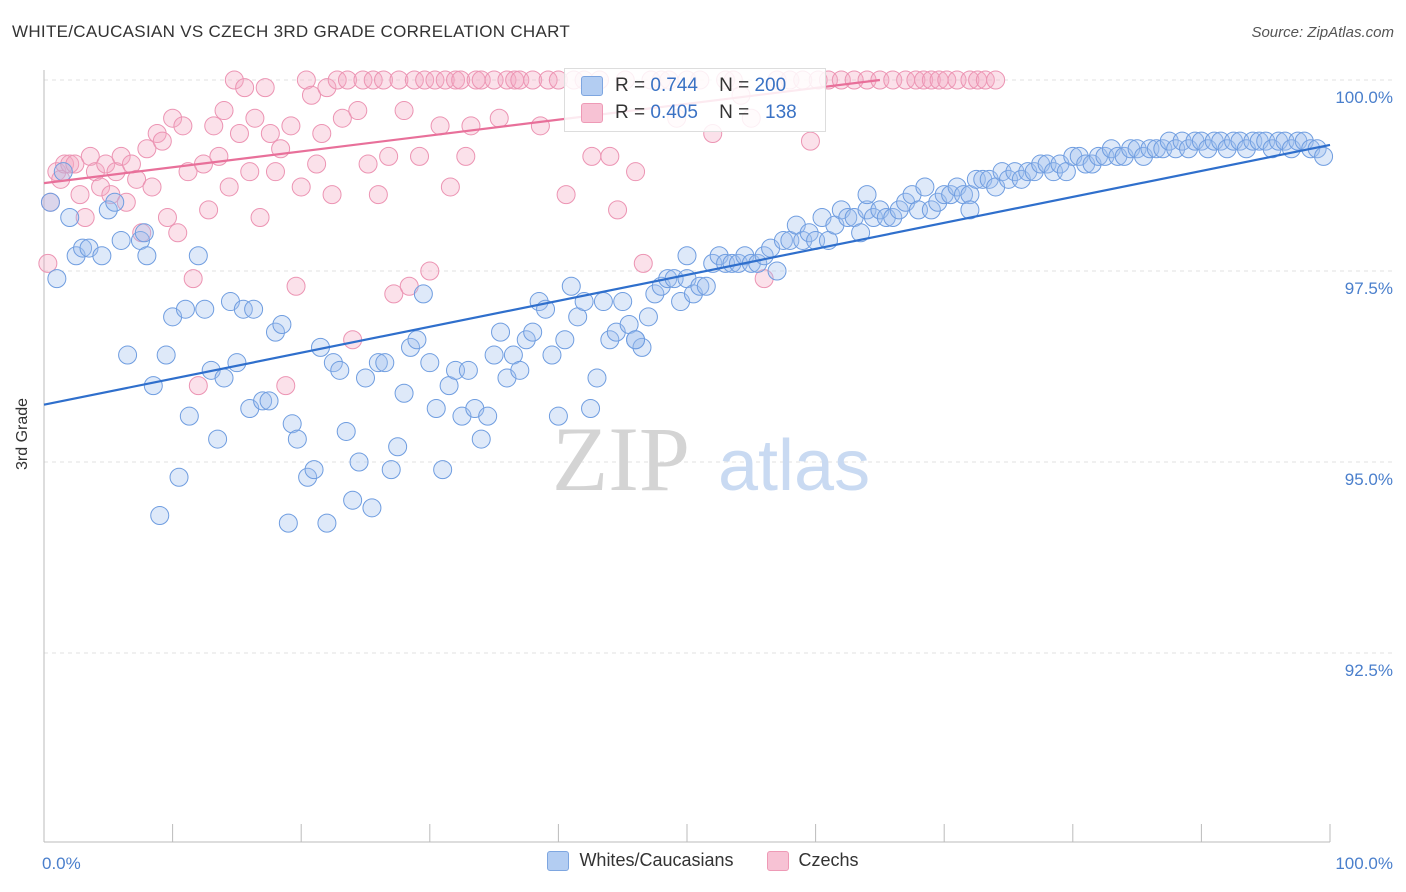  What do you see at coordinates (734, 85) in the screenshot?
I see `n-label: N =` at bounding box center [734, 85].